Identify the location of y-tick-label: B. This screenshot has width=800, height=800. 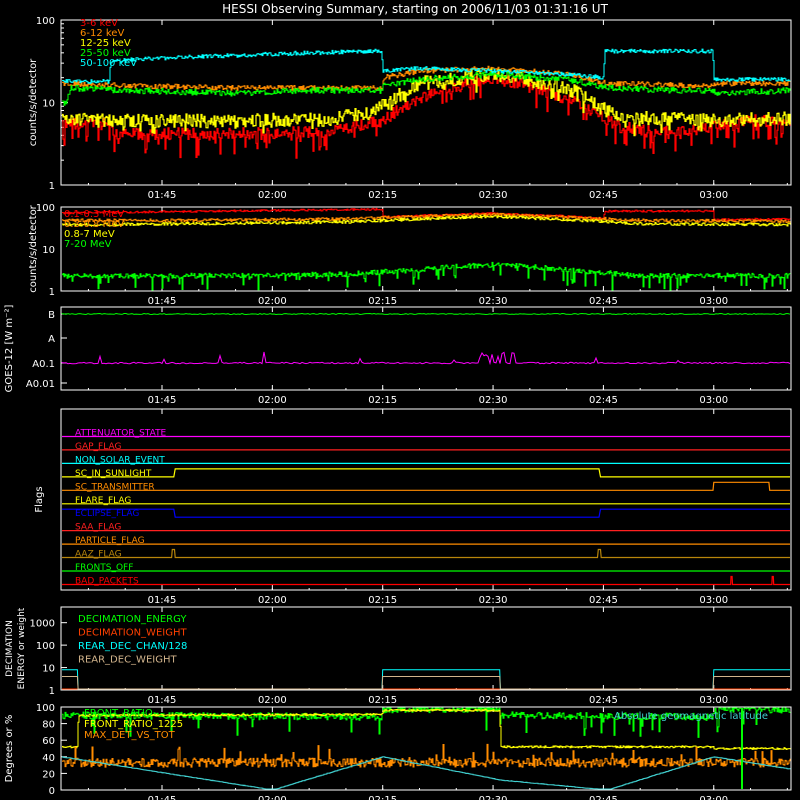
(51, 315).